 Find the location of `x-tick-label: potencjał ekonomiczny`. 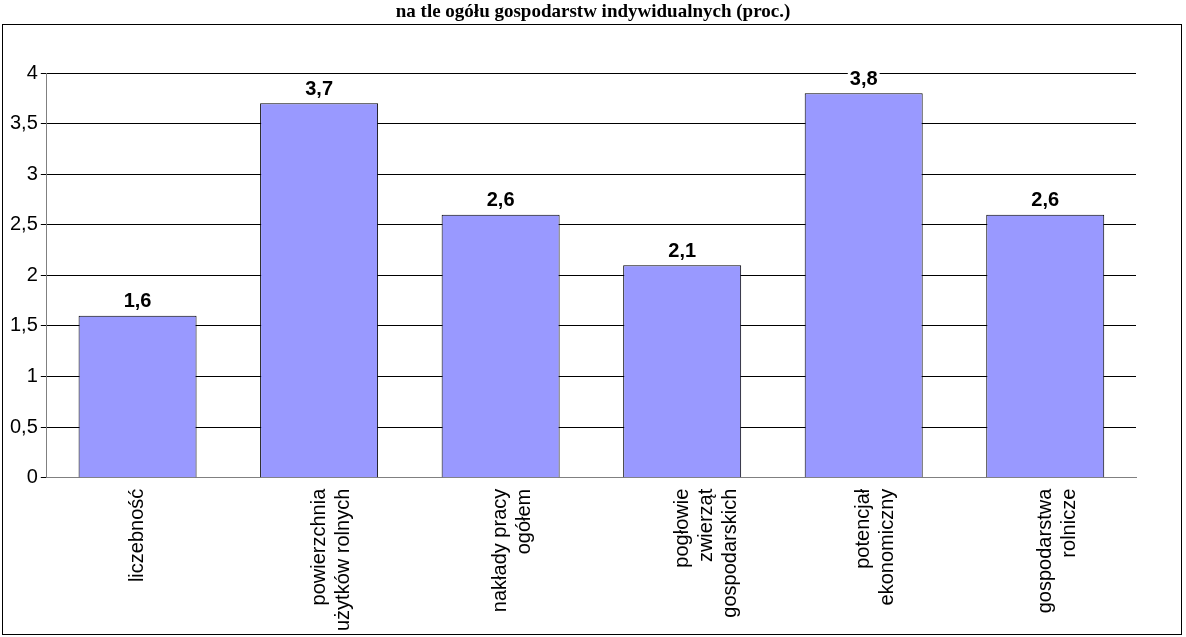

x-tick-label: potencjał ekonomiczny is located at coordinates (874, 547).